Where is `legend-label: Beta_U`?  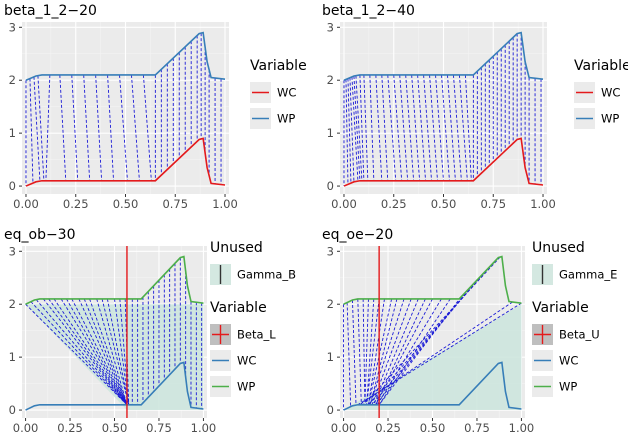
legend-label: Beta_U is located at coordinates (579, 335).